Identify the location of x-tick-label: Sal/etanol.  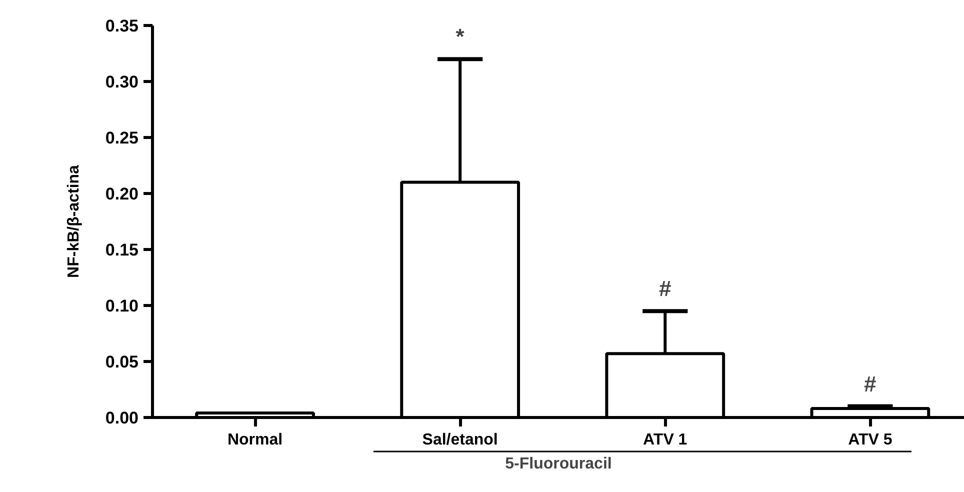
(460, 440).